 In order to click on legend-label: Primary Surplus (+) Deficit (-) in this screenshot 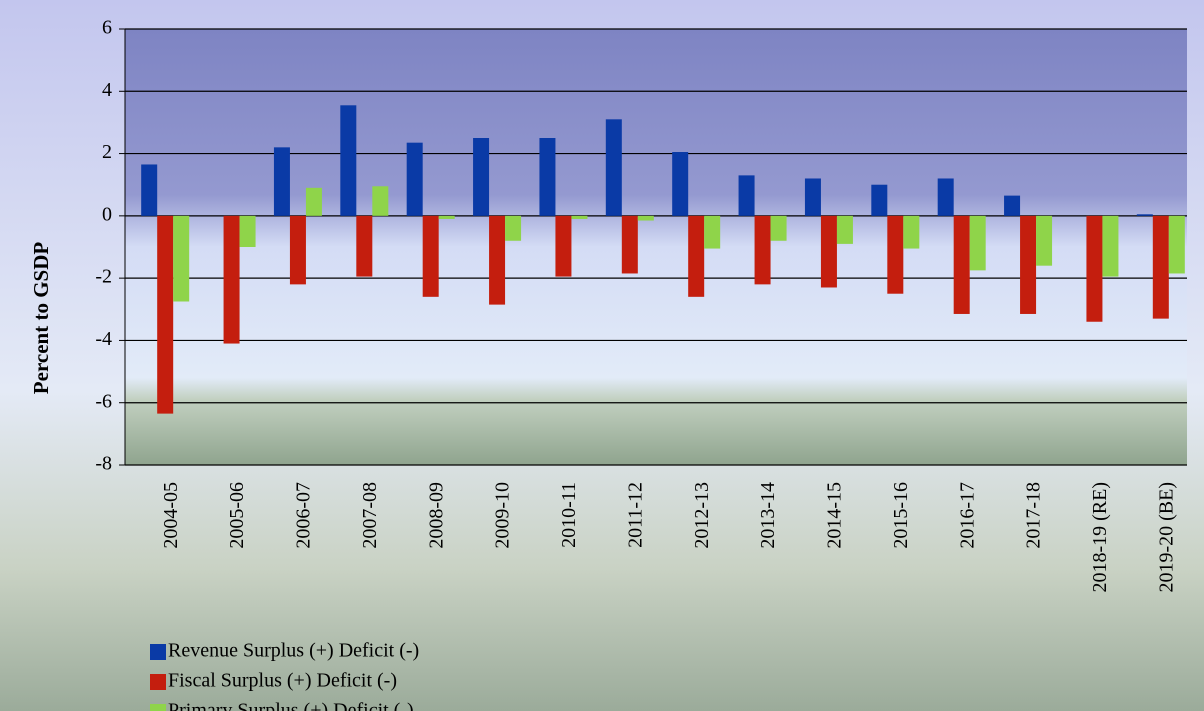, I will do `click(291, 705)`.